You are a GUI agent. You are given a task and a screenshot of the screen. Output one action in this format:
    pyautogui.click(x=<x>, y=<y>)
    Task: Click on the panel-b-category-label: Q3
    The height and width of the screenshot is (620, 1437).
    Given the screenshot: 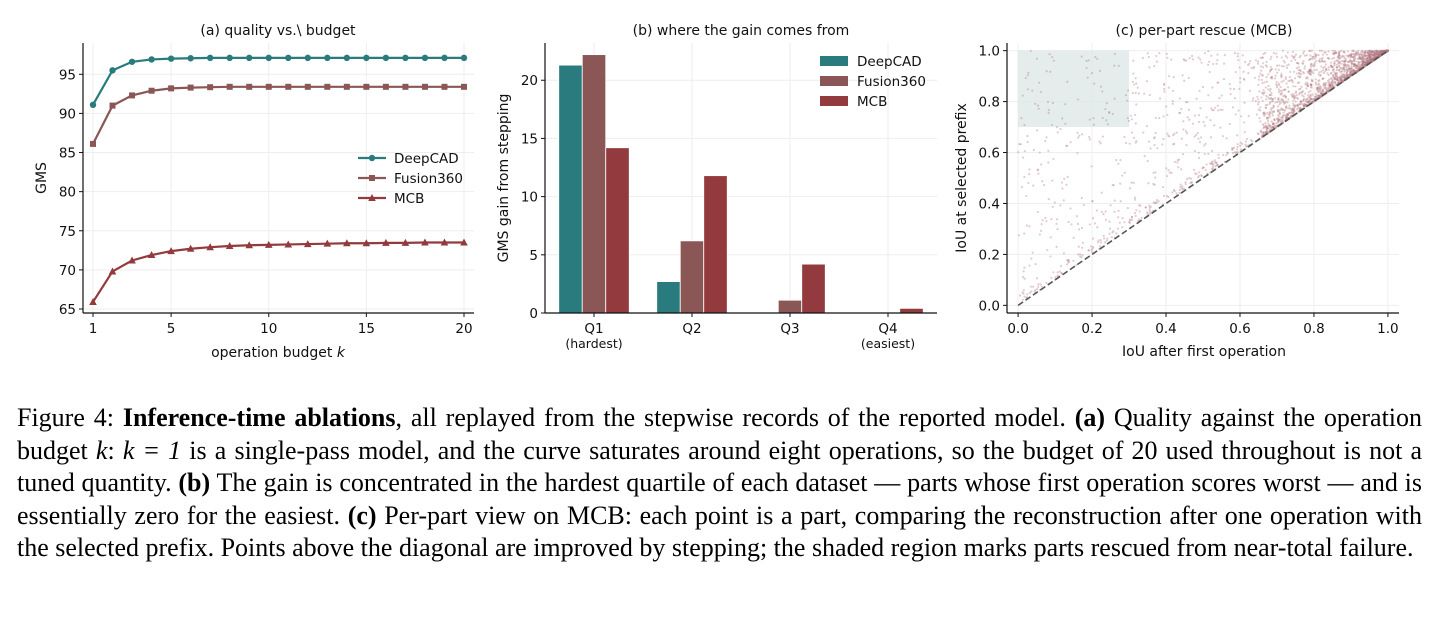 What is the action you would take?
    pyautogui.click(x=789, y=329)
    